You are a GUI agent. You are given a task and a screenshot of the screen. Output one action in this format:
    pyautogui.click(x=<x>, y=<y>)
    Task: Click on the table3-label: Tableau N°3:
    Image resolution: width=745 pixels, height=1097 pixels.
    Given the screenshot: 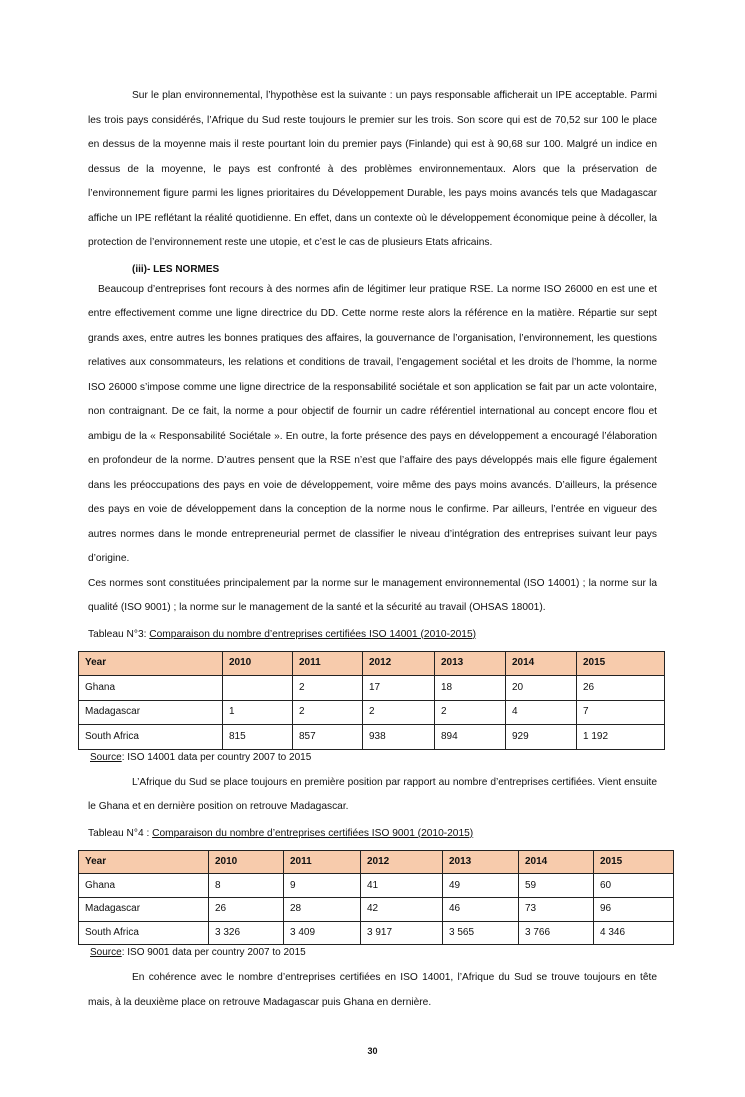 What is the action you would take?
    pyautogui.click(x=119, y=634)
    